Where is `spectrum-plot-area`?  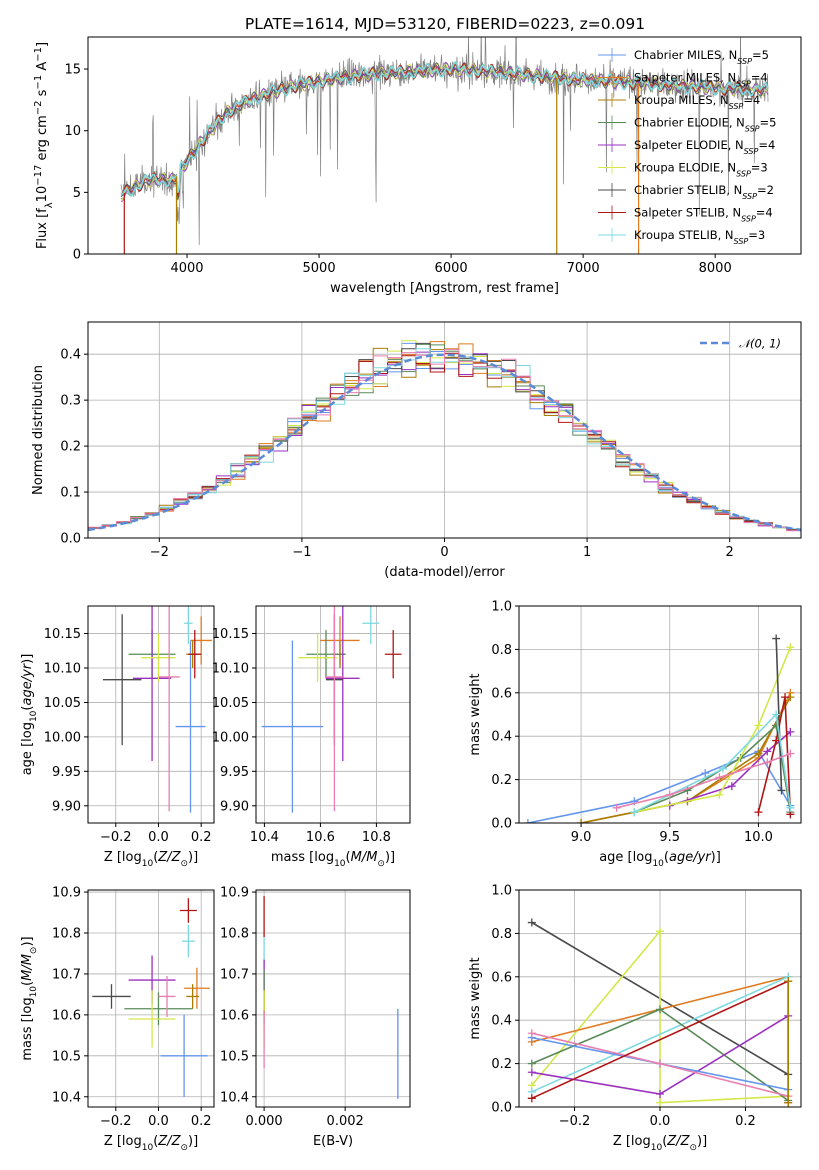 spectrum-plot-area is located at coordinates (444, 145).